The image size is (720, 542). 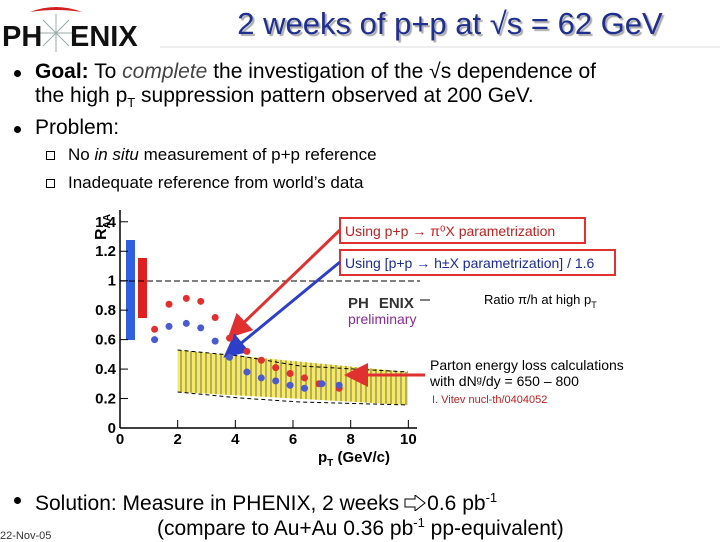 I want to click on x-tick-label: 10, so click(x=408, y=439).